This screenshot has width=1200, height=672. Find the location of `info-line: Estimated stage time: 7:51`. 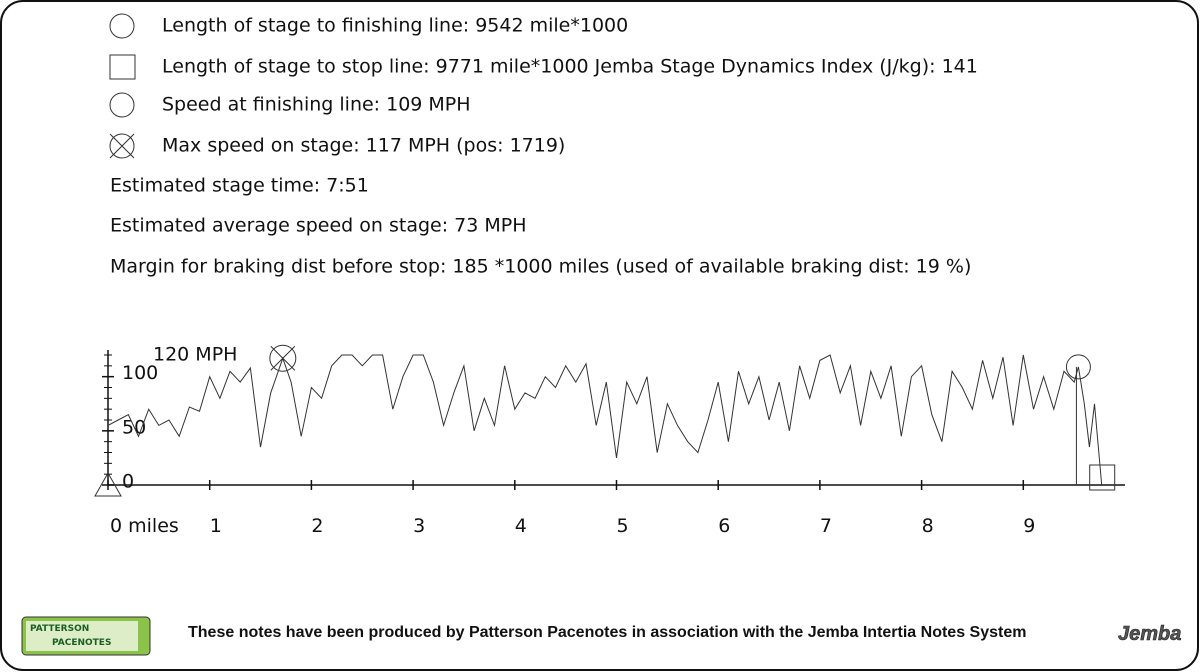

info-line: Estimated stage time: 7:51 is located at coordinates (239, 186).